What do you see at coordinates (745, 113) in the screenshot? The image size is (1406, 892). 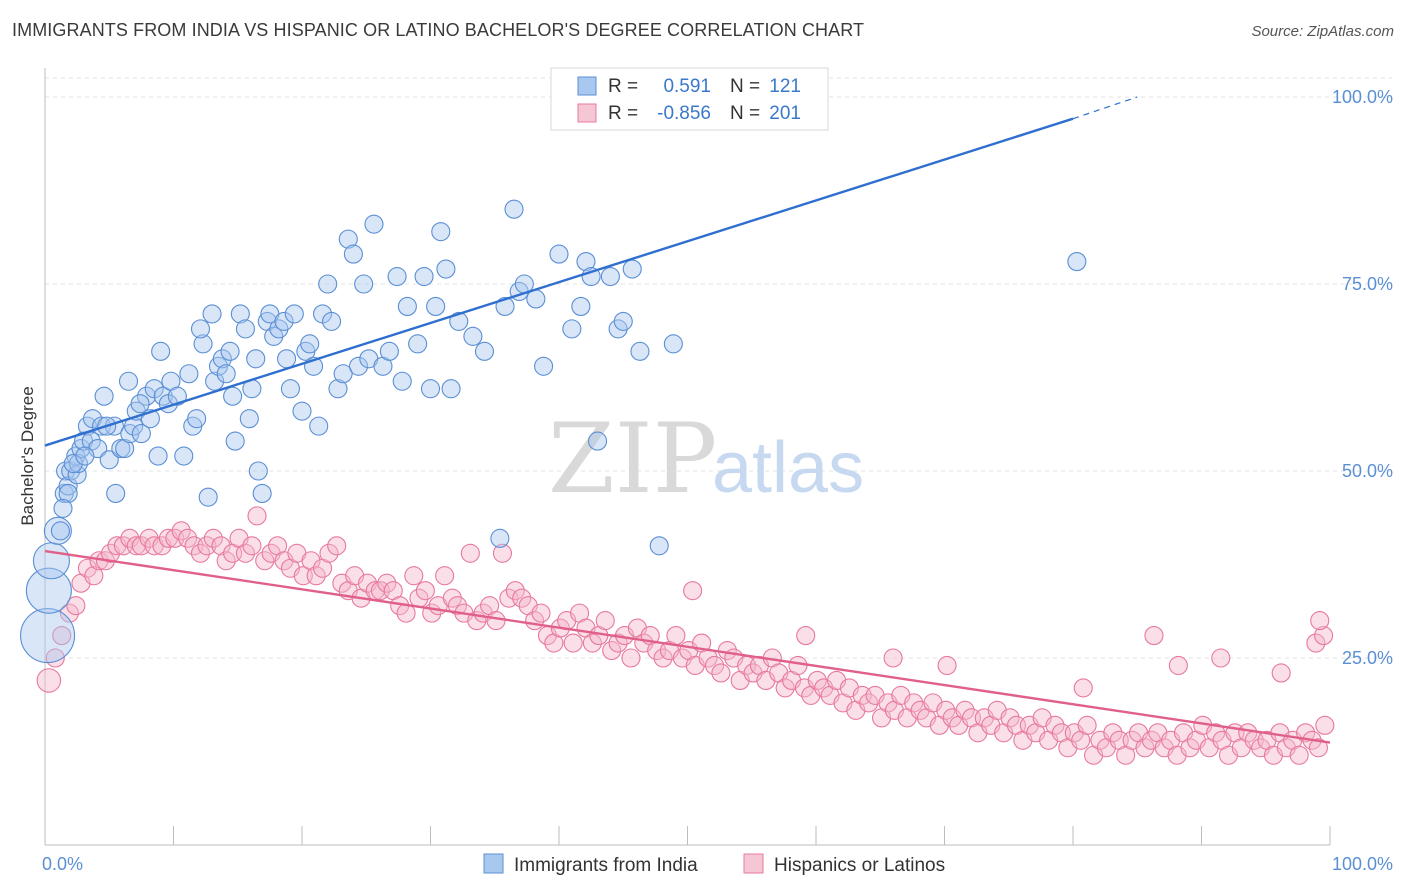 I see `legend-n-label-hispanics: N =` at bounding box center [745, 113].